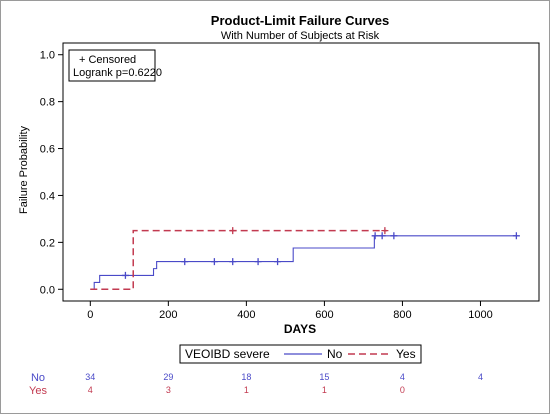 This screenshot has height=414, width=550. Describe the element at coordinates (406, 354) in the screenshot. I see `legend-label-yes: Yes` at that location.